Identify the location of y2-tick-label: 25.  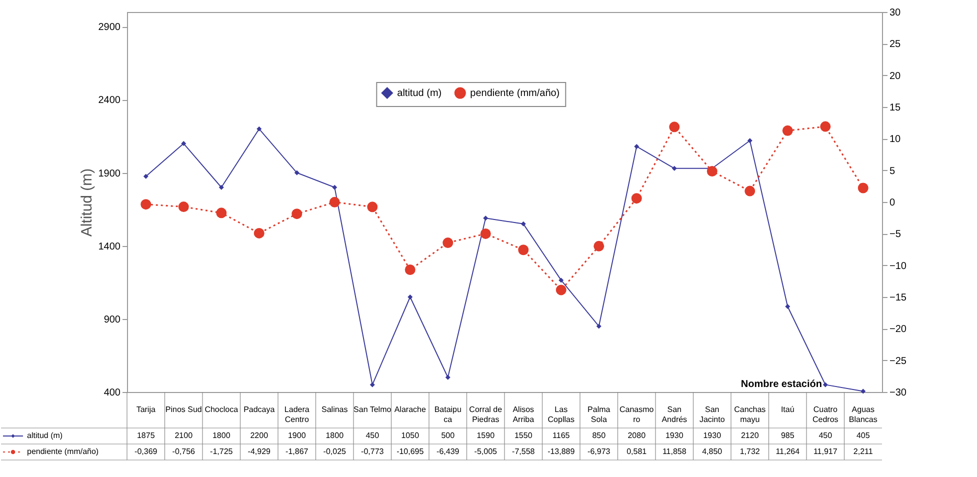
(896, 44).